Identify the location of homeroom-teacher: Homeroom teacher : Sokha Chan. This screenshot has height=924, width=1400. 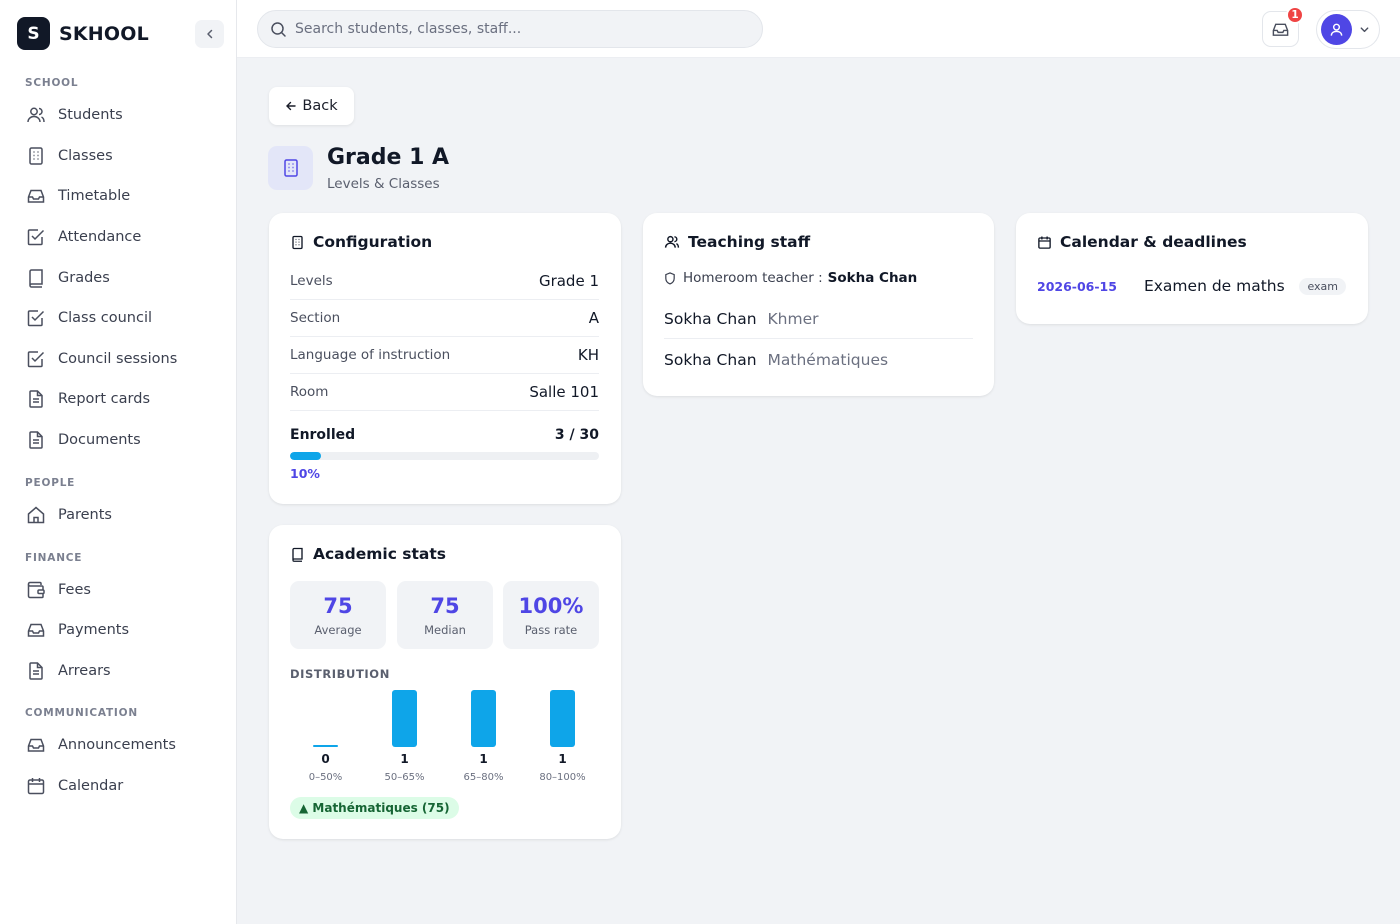
(790, 278).